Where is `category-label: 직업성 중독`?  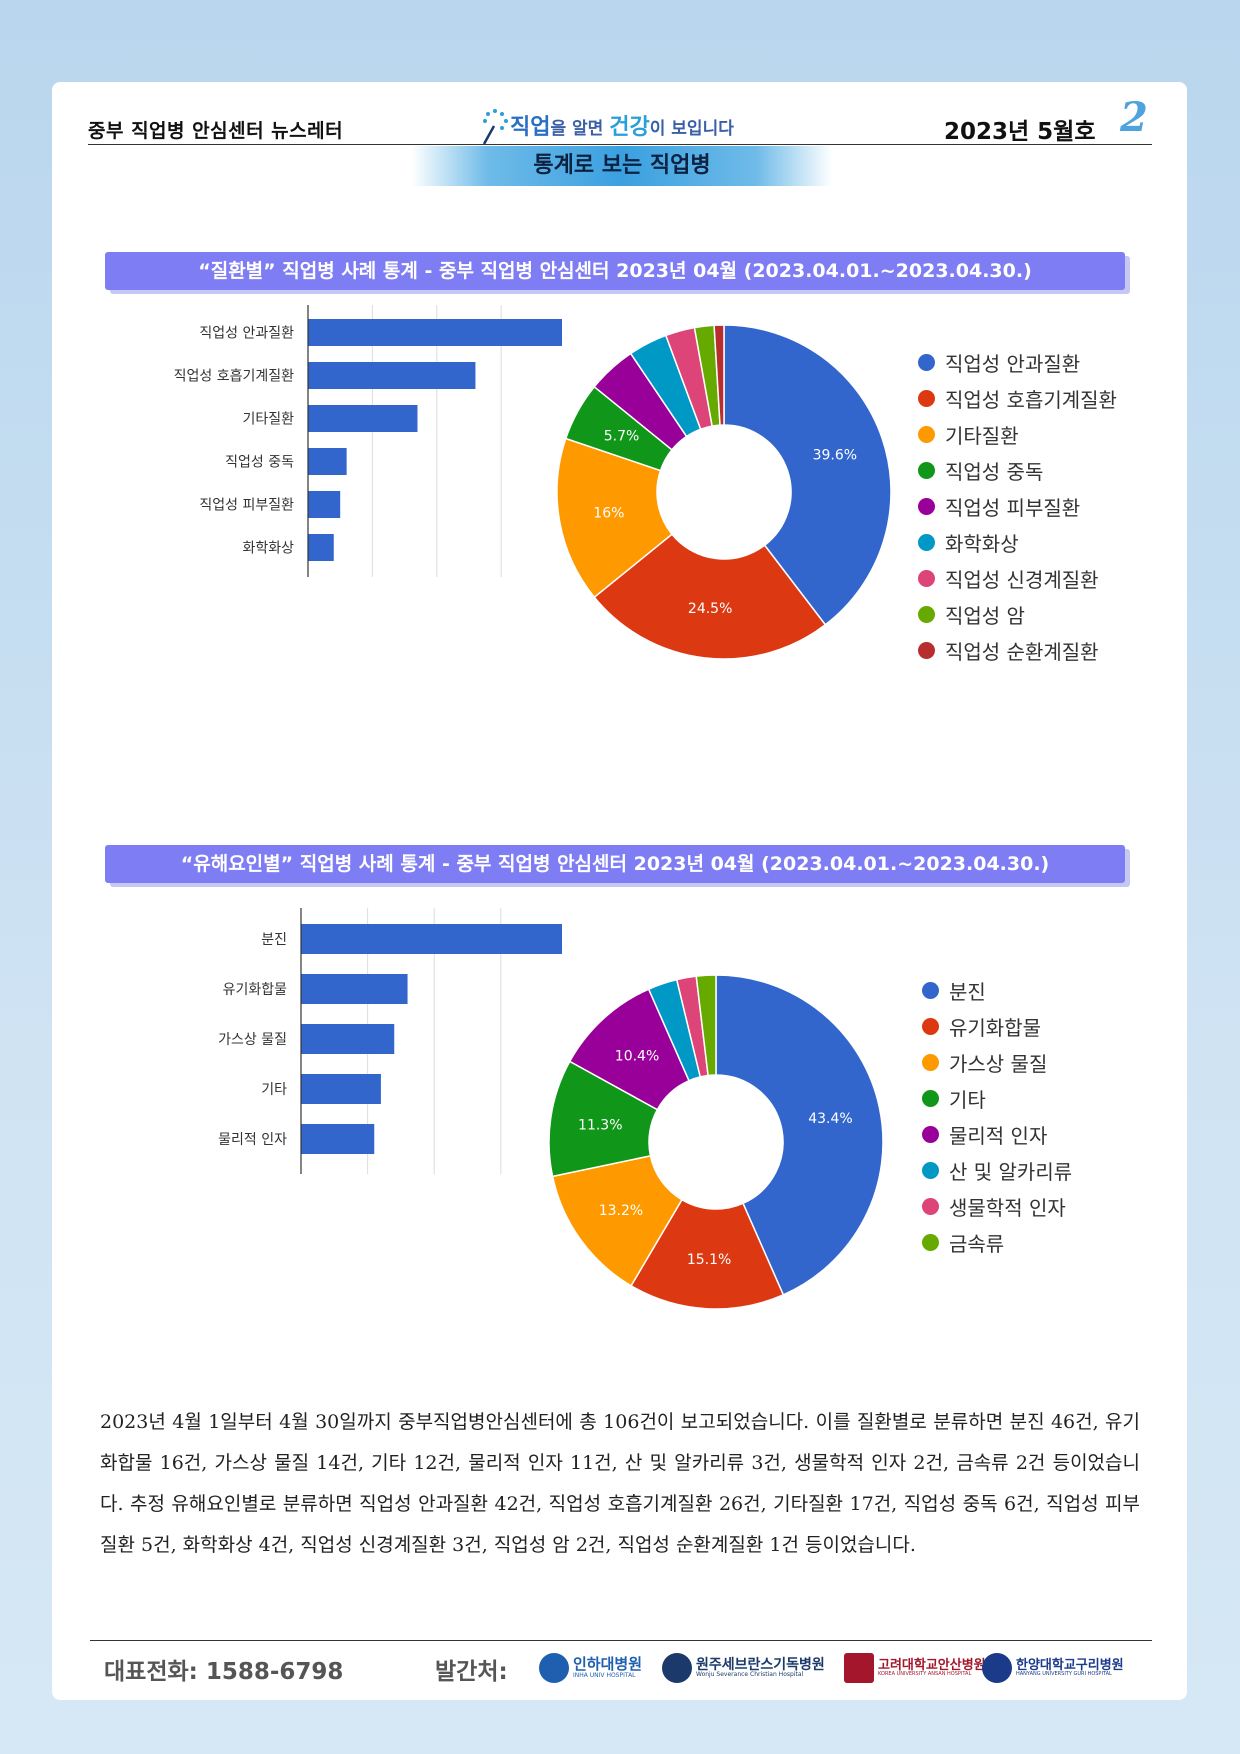 category-label: 직업성 중독 is located at coordinates (259, 463).